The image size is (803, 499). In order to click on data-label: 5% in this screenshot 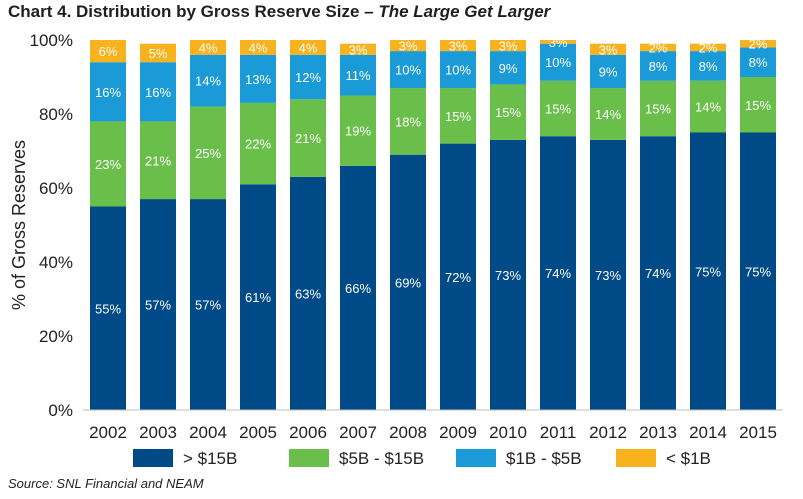, I will do `click(158, 53)`.